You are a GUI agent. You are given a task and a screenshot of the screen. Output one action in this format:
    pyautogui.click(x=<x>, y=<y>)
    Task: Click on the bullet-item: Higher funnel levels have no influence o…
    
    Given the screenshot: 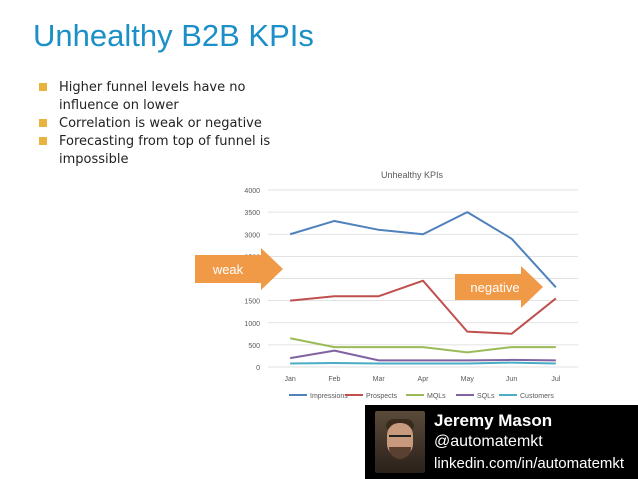 What is the action you would take?
    pyautogui.click(x=158, y=97)
    